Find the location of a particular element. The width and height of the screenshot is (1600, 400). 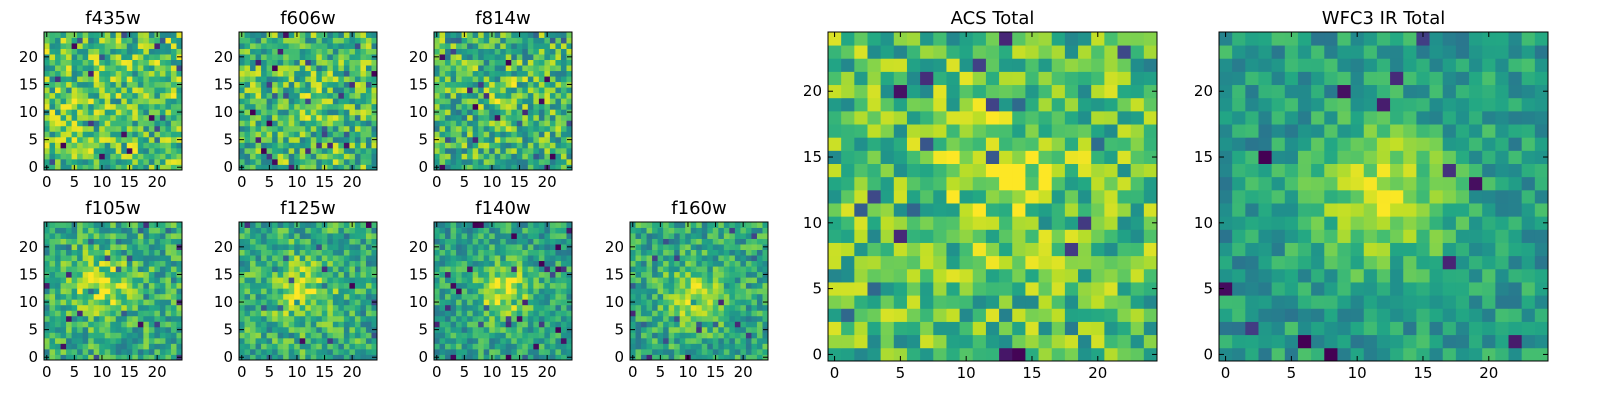

x-tick-label: 10 is located at coordinates (491, 182).